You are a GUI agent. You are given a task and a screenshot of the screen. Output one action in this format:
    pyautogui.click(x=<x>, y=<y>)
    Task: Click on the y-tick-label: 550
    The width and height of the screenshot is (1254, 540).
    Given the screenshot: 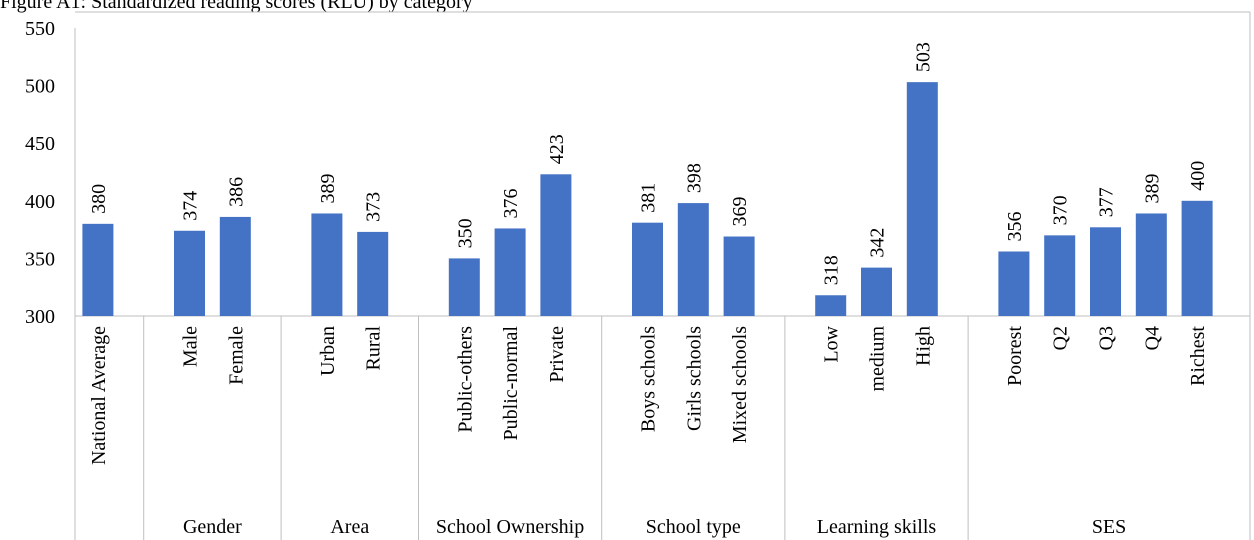 What is the action you would take?
    pyautogui.click(x=40, y=29)
    